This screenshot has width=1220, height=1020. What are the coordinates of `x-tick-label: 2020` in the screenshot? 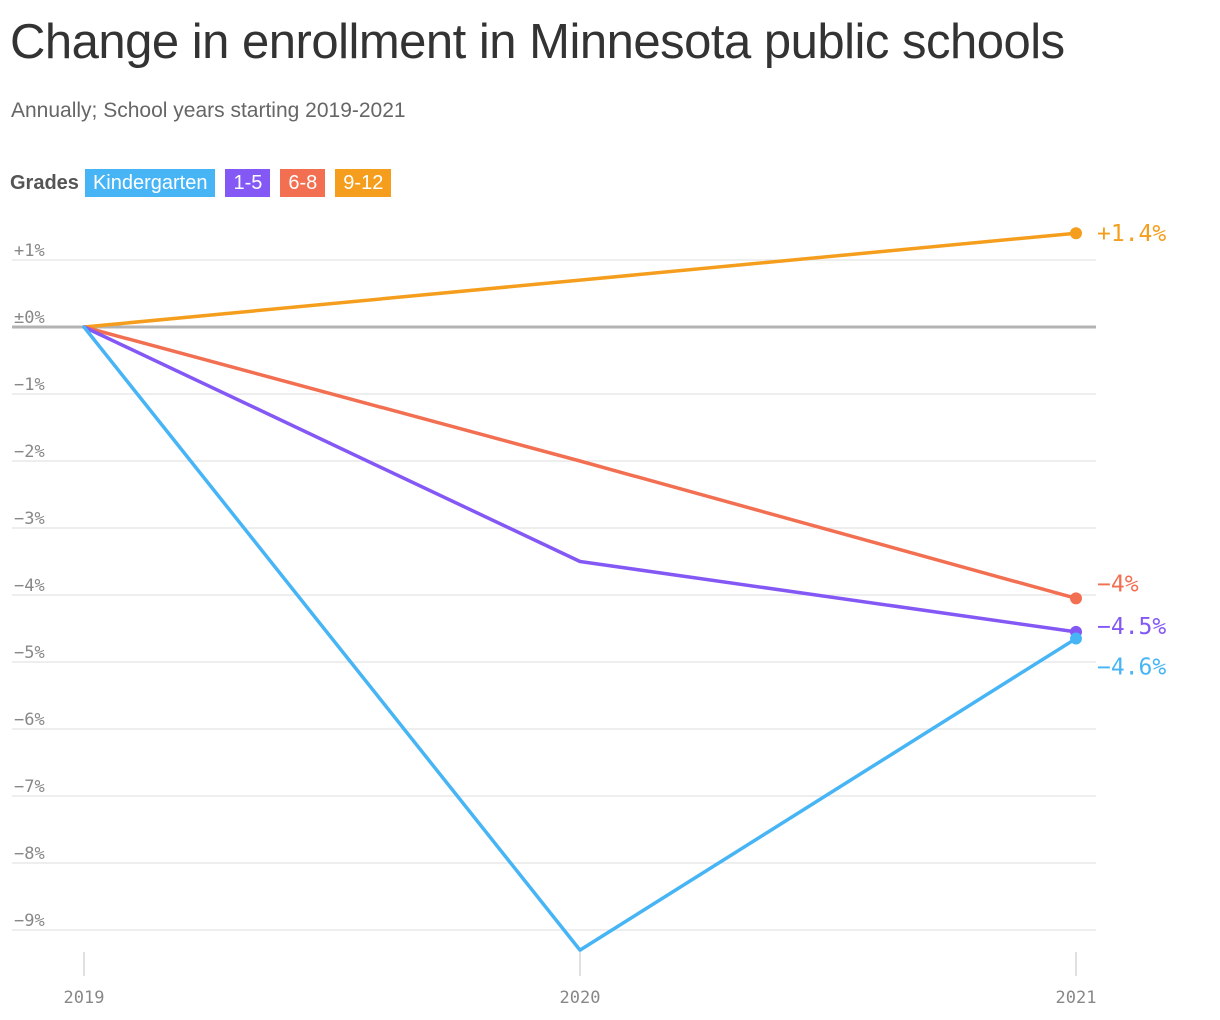 It's located at (580, 998).